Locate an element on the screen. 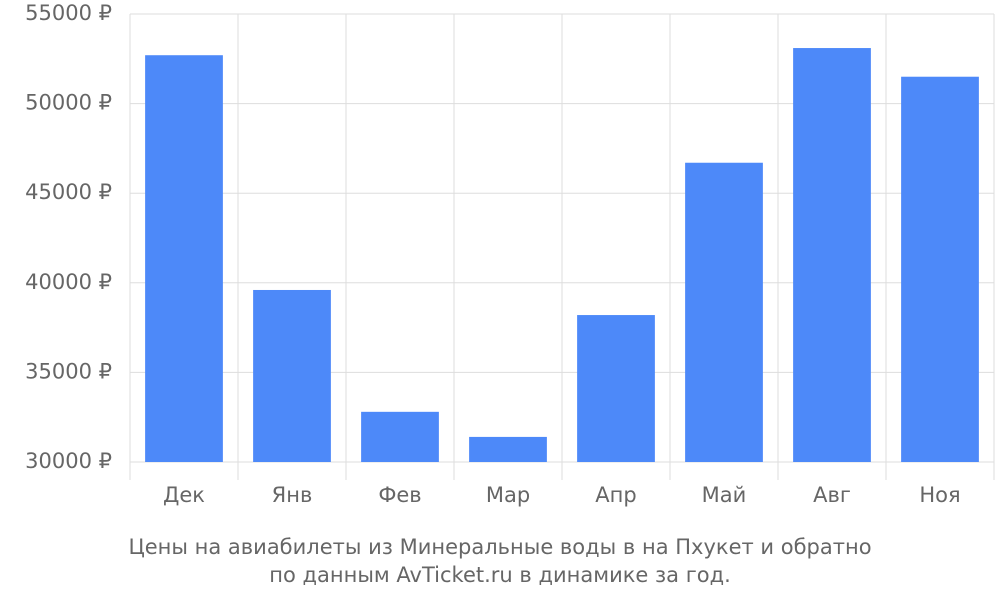 The image size is (1000, 600). x-tick-label: Фев is located at coordinates (399, 495).